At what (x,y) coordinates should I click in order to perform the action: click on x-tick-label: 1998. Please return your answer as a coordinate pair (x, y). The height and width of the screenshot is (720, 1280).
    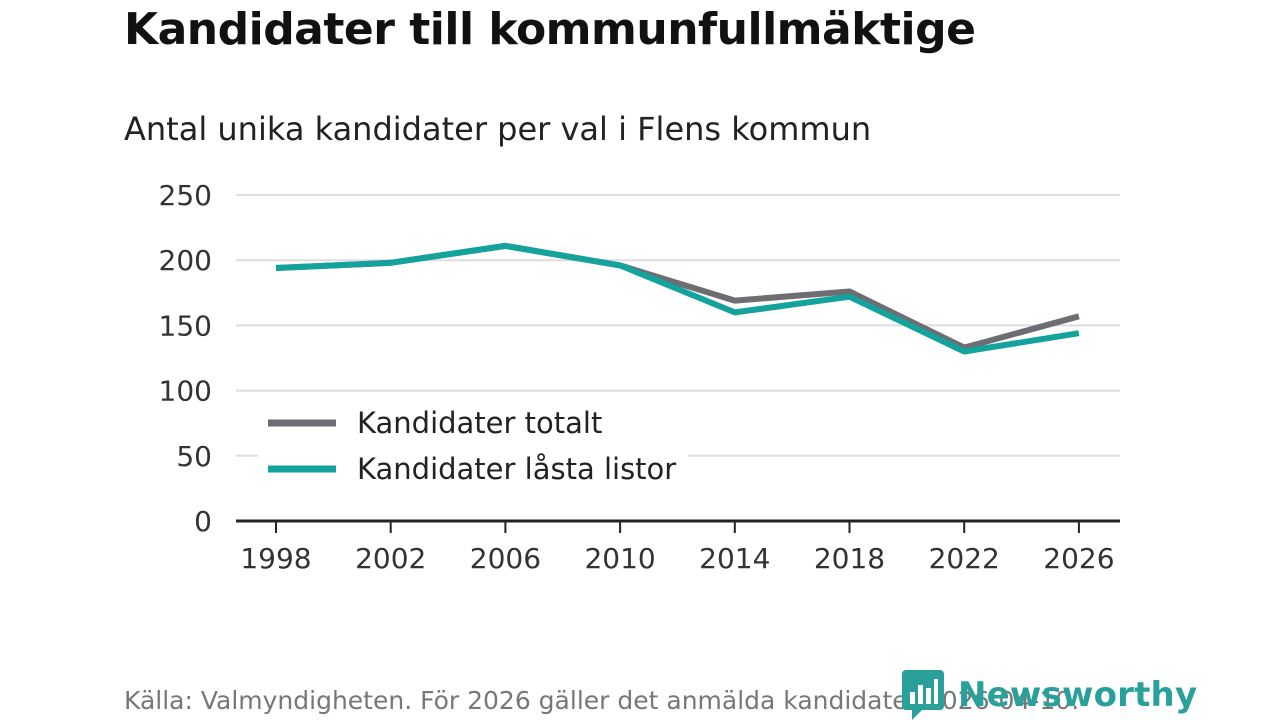
    Looking at the image, I should click on (275, 558).